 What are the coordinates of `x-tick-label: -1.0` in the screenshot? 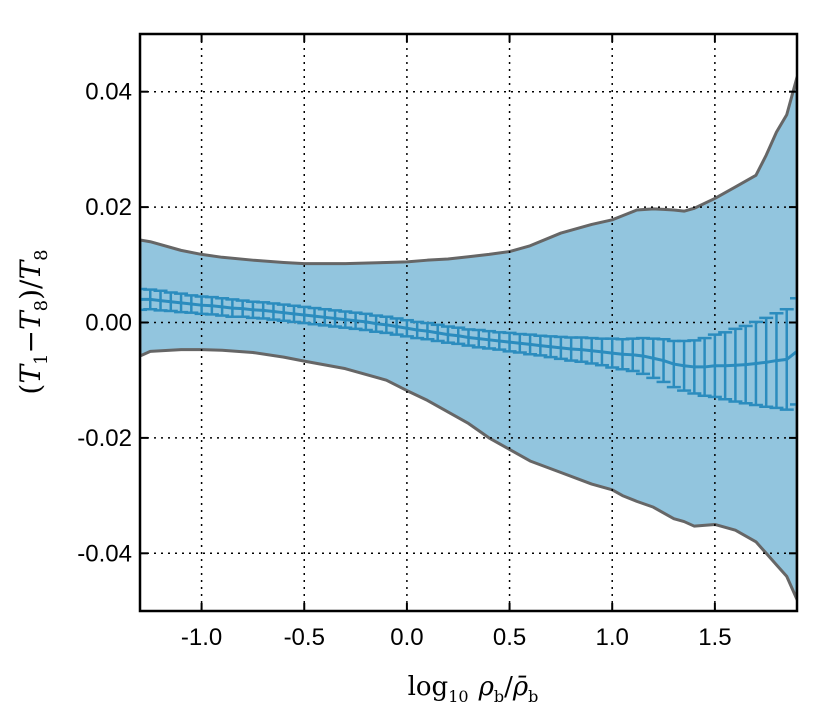 It's located at (201, 637).